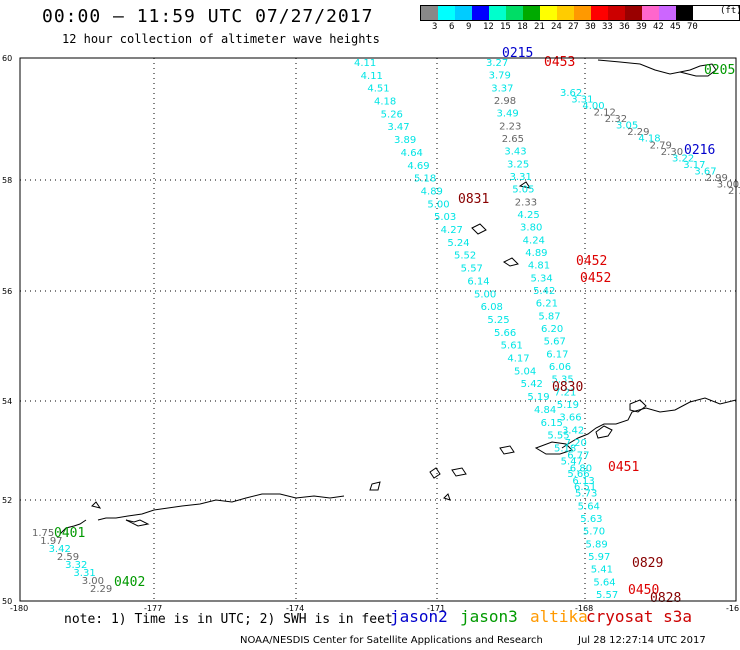 The image size is (740, 650). Describe the element at coordinates (485, 294) in the screenshot. I see `wave-height-value: 5.00` at that location.